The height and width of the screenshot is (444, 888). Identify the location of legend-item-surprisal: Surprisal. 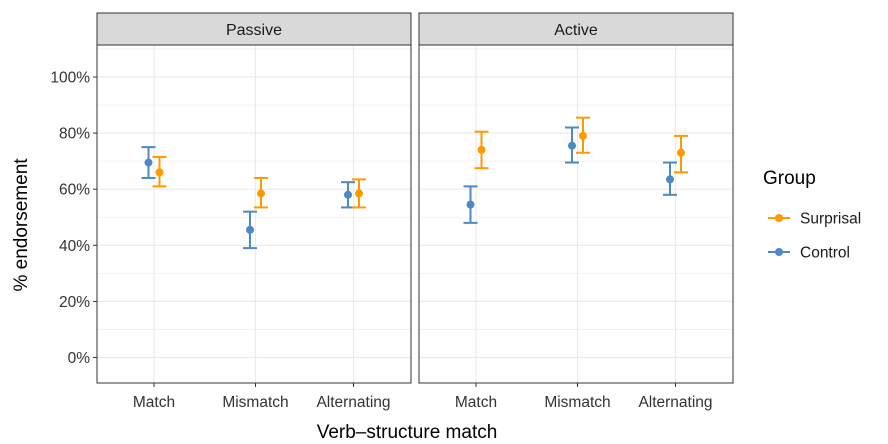
(814, 219).